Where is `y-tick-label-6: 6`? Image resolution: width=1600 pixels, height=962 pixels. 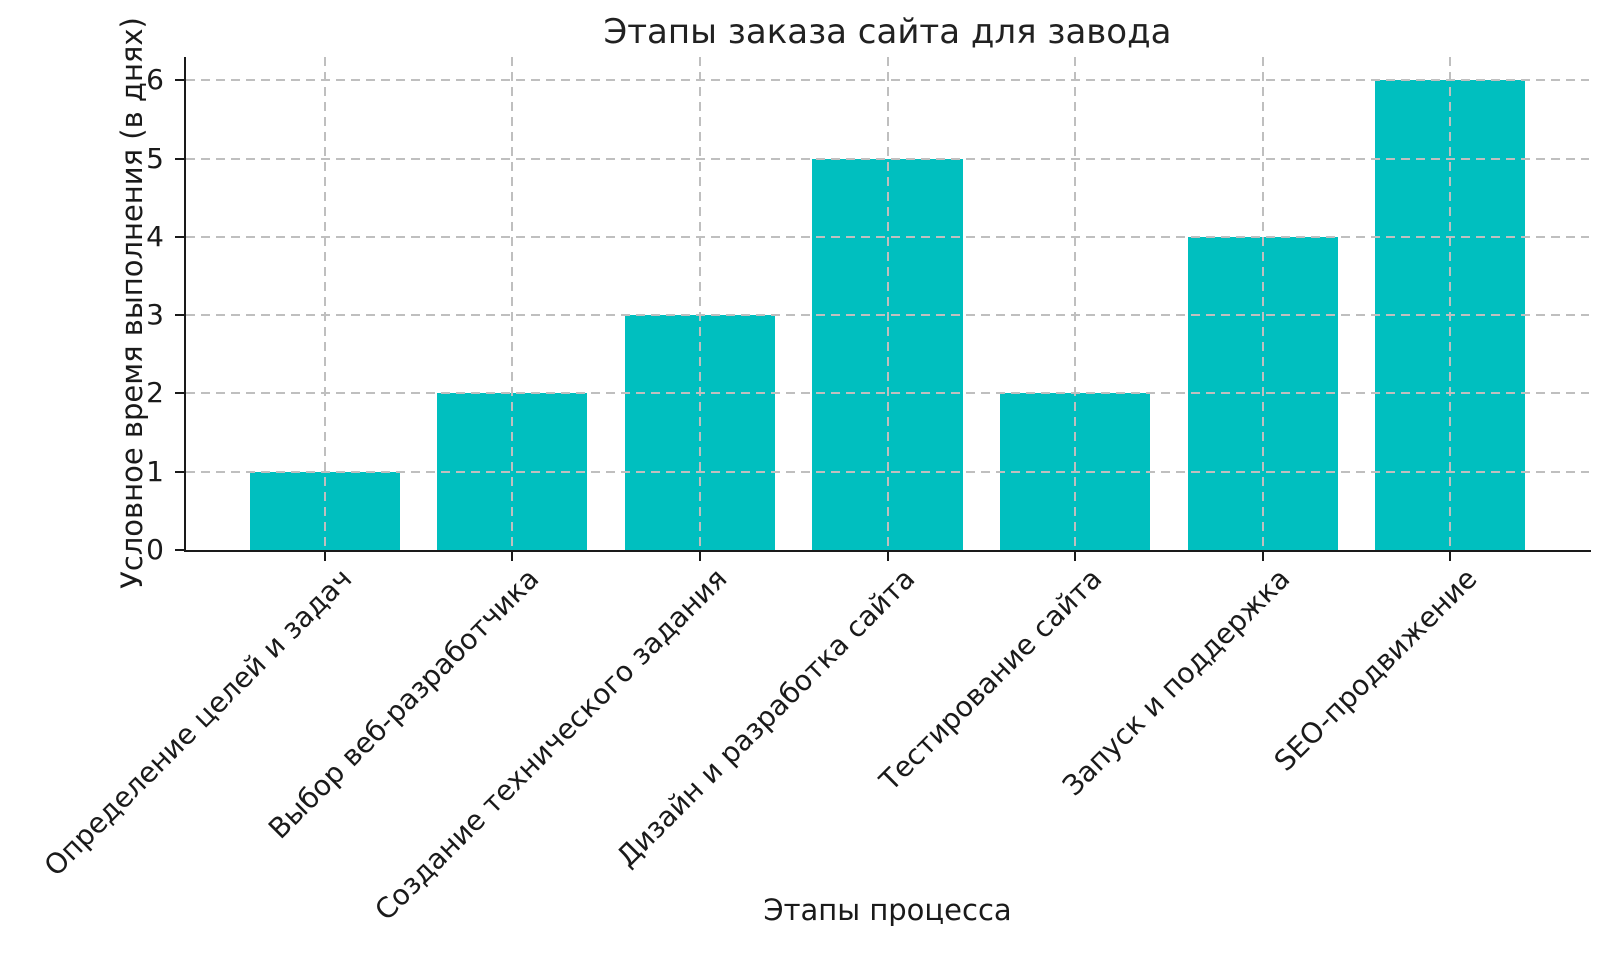
y-tick-label-6: 6 is located at coordinates (155, 80).